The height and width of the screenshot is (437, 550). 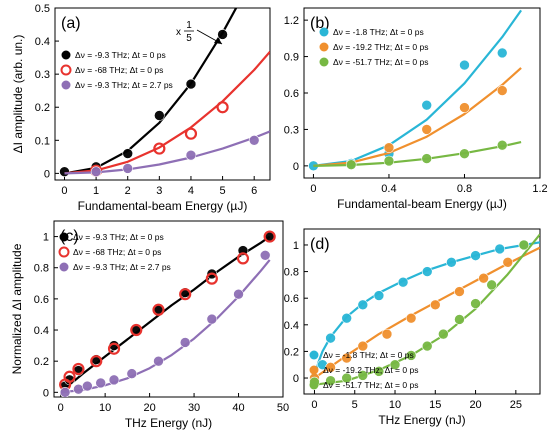 What do you see at coordinates (421, 420) in the screenshot?
I see `x-axis-label: THz Energy (nJ)` at bounding box center [421, 420].